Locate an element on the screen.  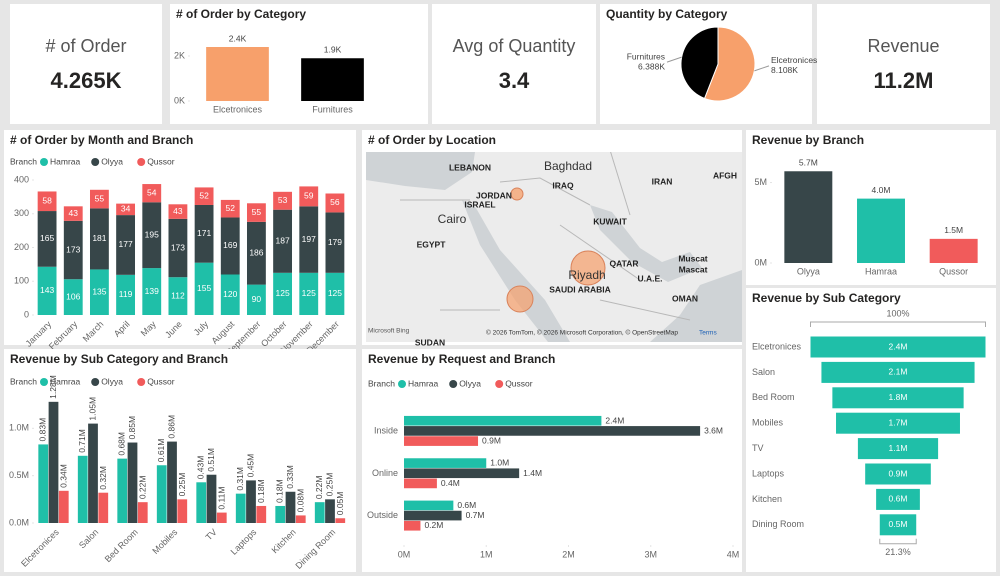
category-label: Salon is located at coordinates (763, 372).